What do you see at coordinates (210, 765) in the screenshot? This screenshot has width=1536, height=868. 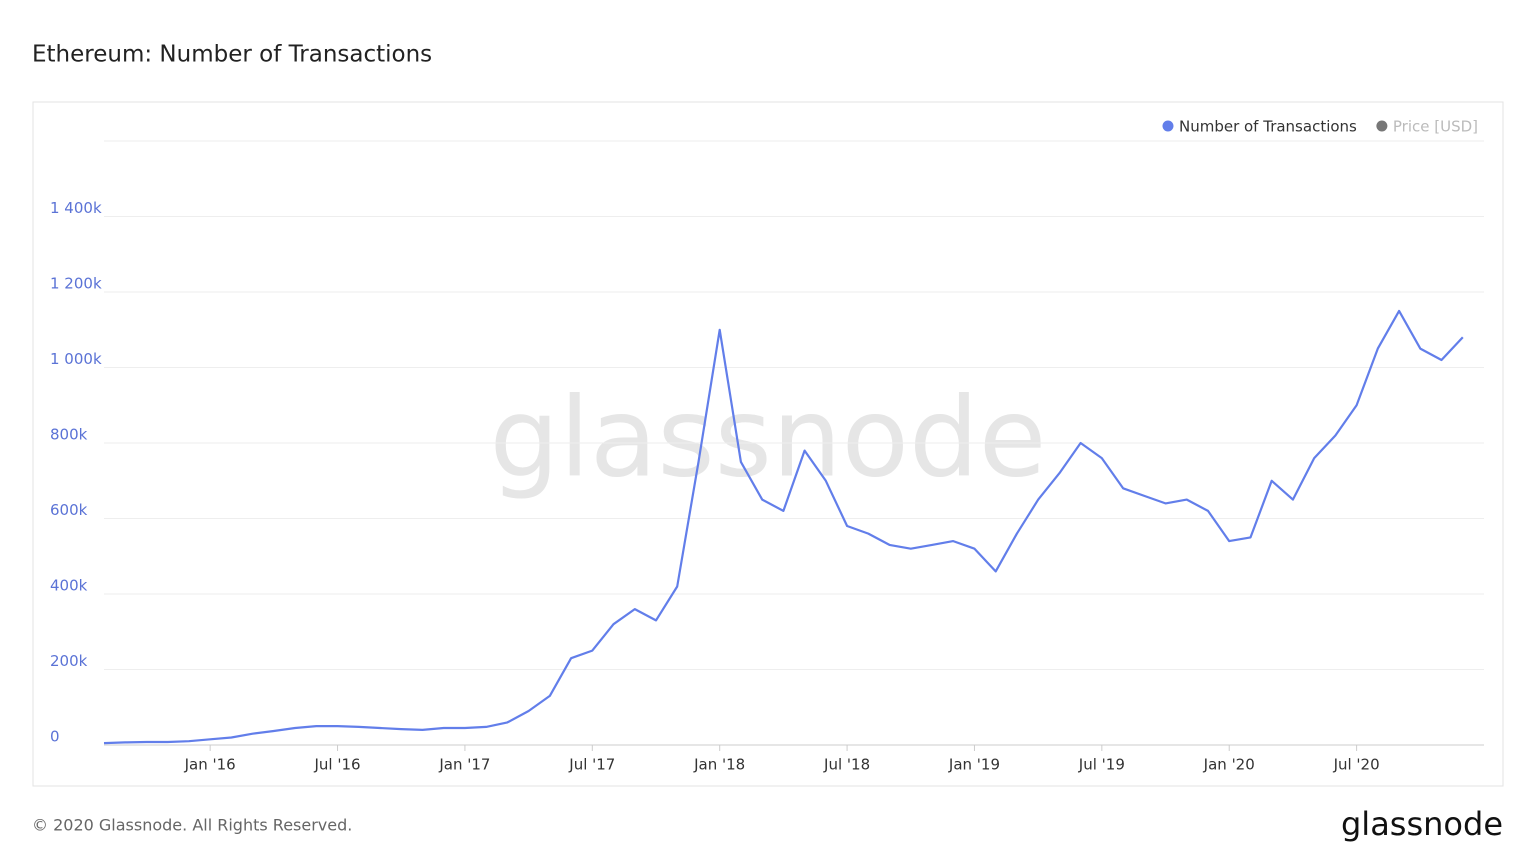 I see `x-tick-label: Jan '16` at bounding box center [210, 765].